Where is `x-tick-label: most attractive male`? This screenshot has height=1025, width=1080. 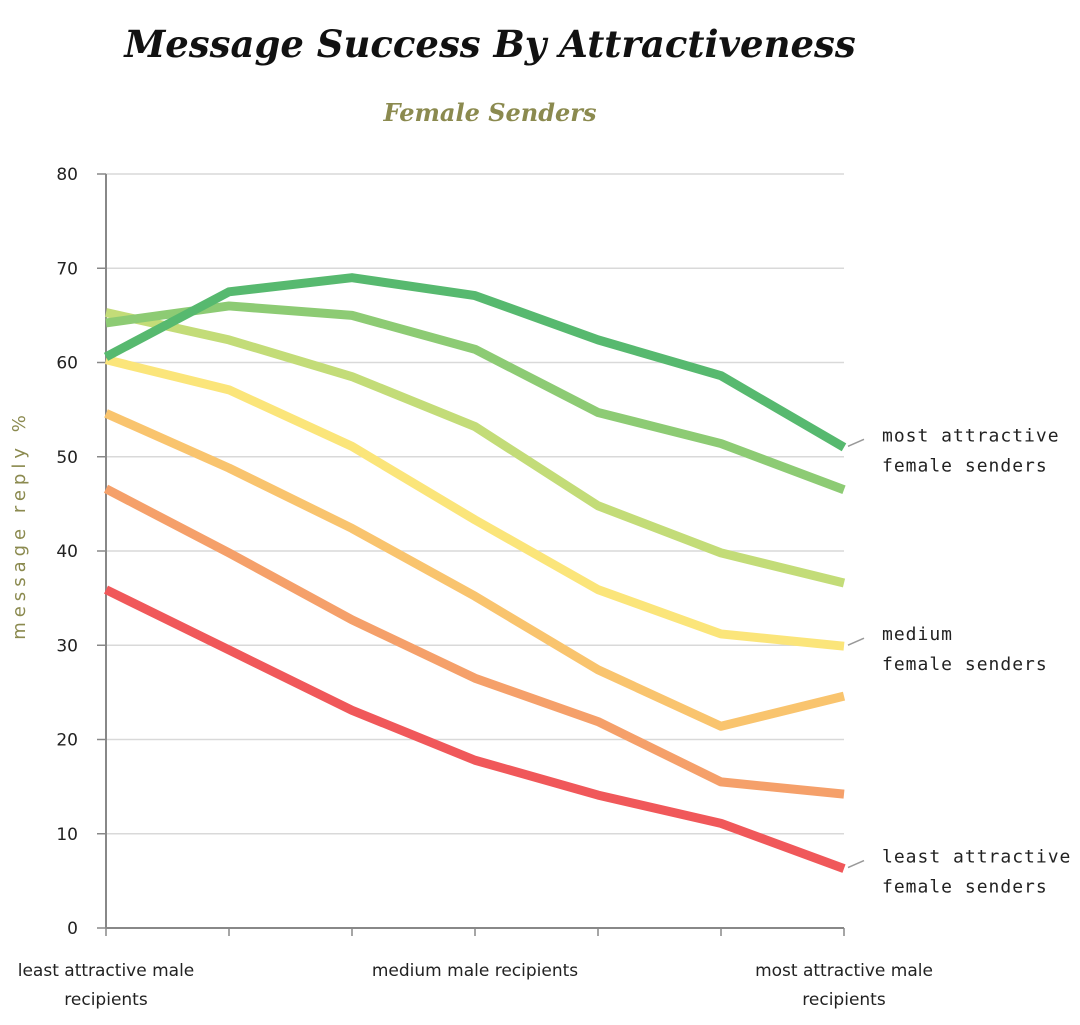
x-tick-label: most attractive male is located at coordinates (844, 971).